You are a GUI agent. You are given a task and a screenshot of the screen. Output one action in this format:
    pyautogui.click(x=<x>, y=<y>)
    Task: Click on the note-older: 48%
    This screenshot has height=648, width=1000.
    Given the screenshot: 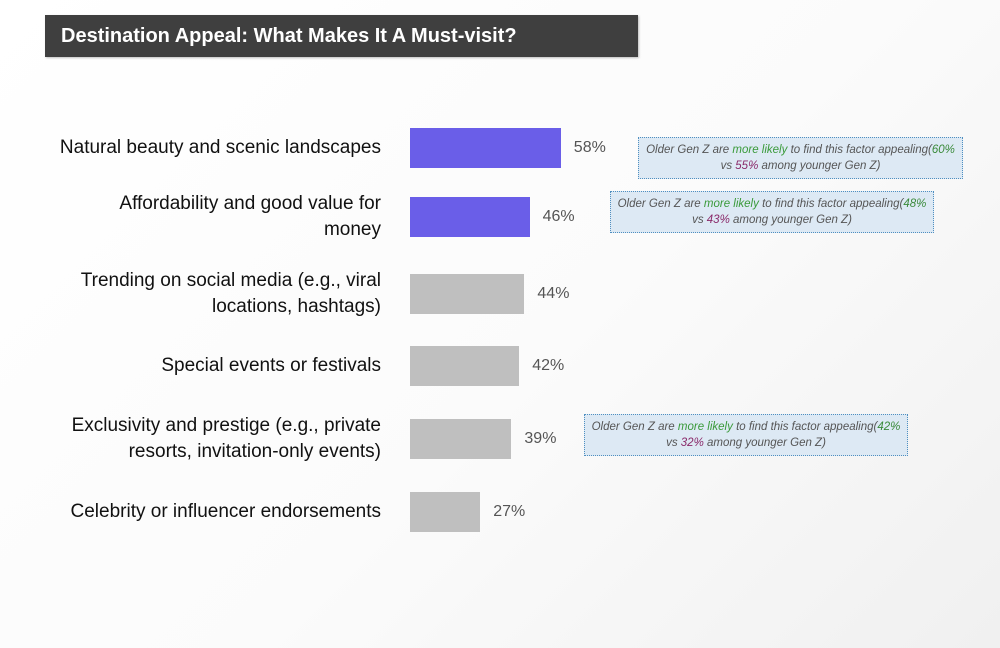 What is the action you would take?
    pyautogui.click(x=915, y=204)
    